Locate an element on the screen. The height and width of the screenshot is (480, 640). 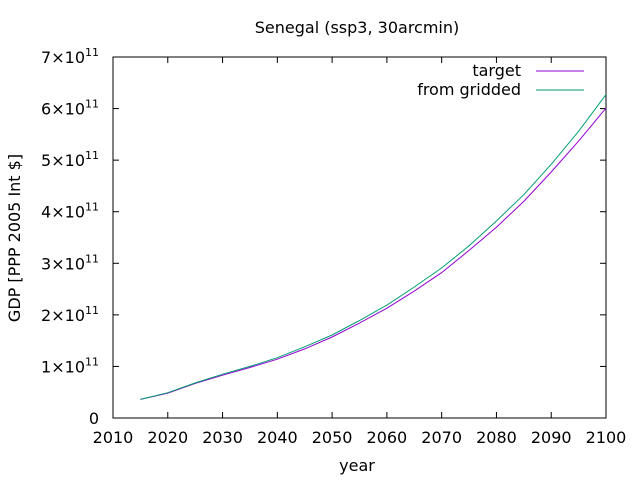
y-tick-label: 7×10¹¹ is located at coordinates (70, 56).